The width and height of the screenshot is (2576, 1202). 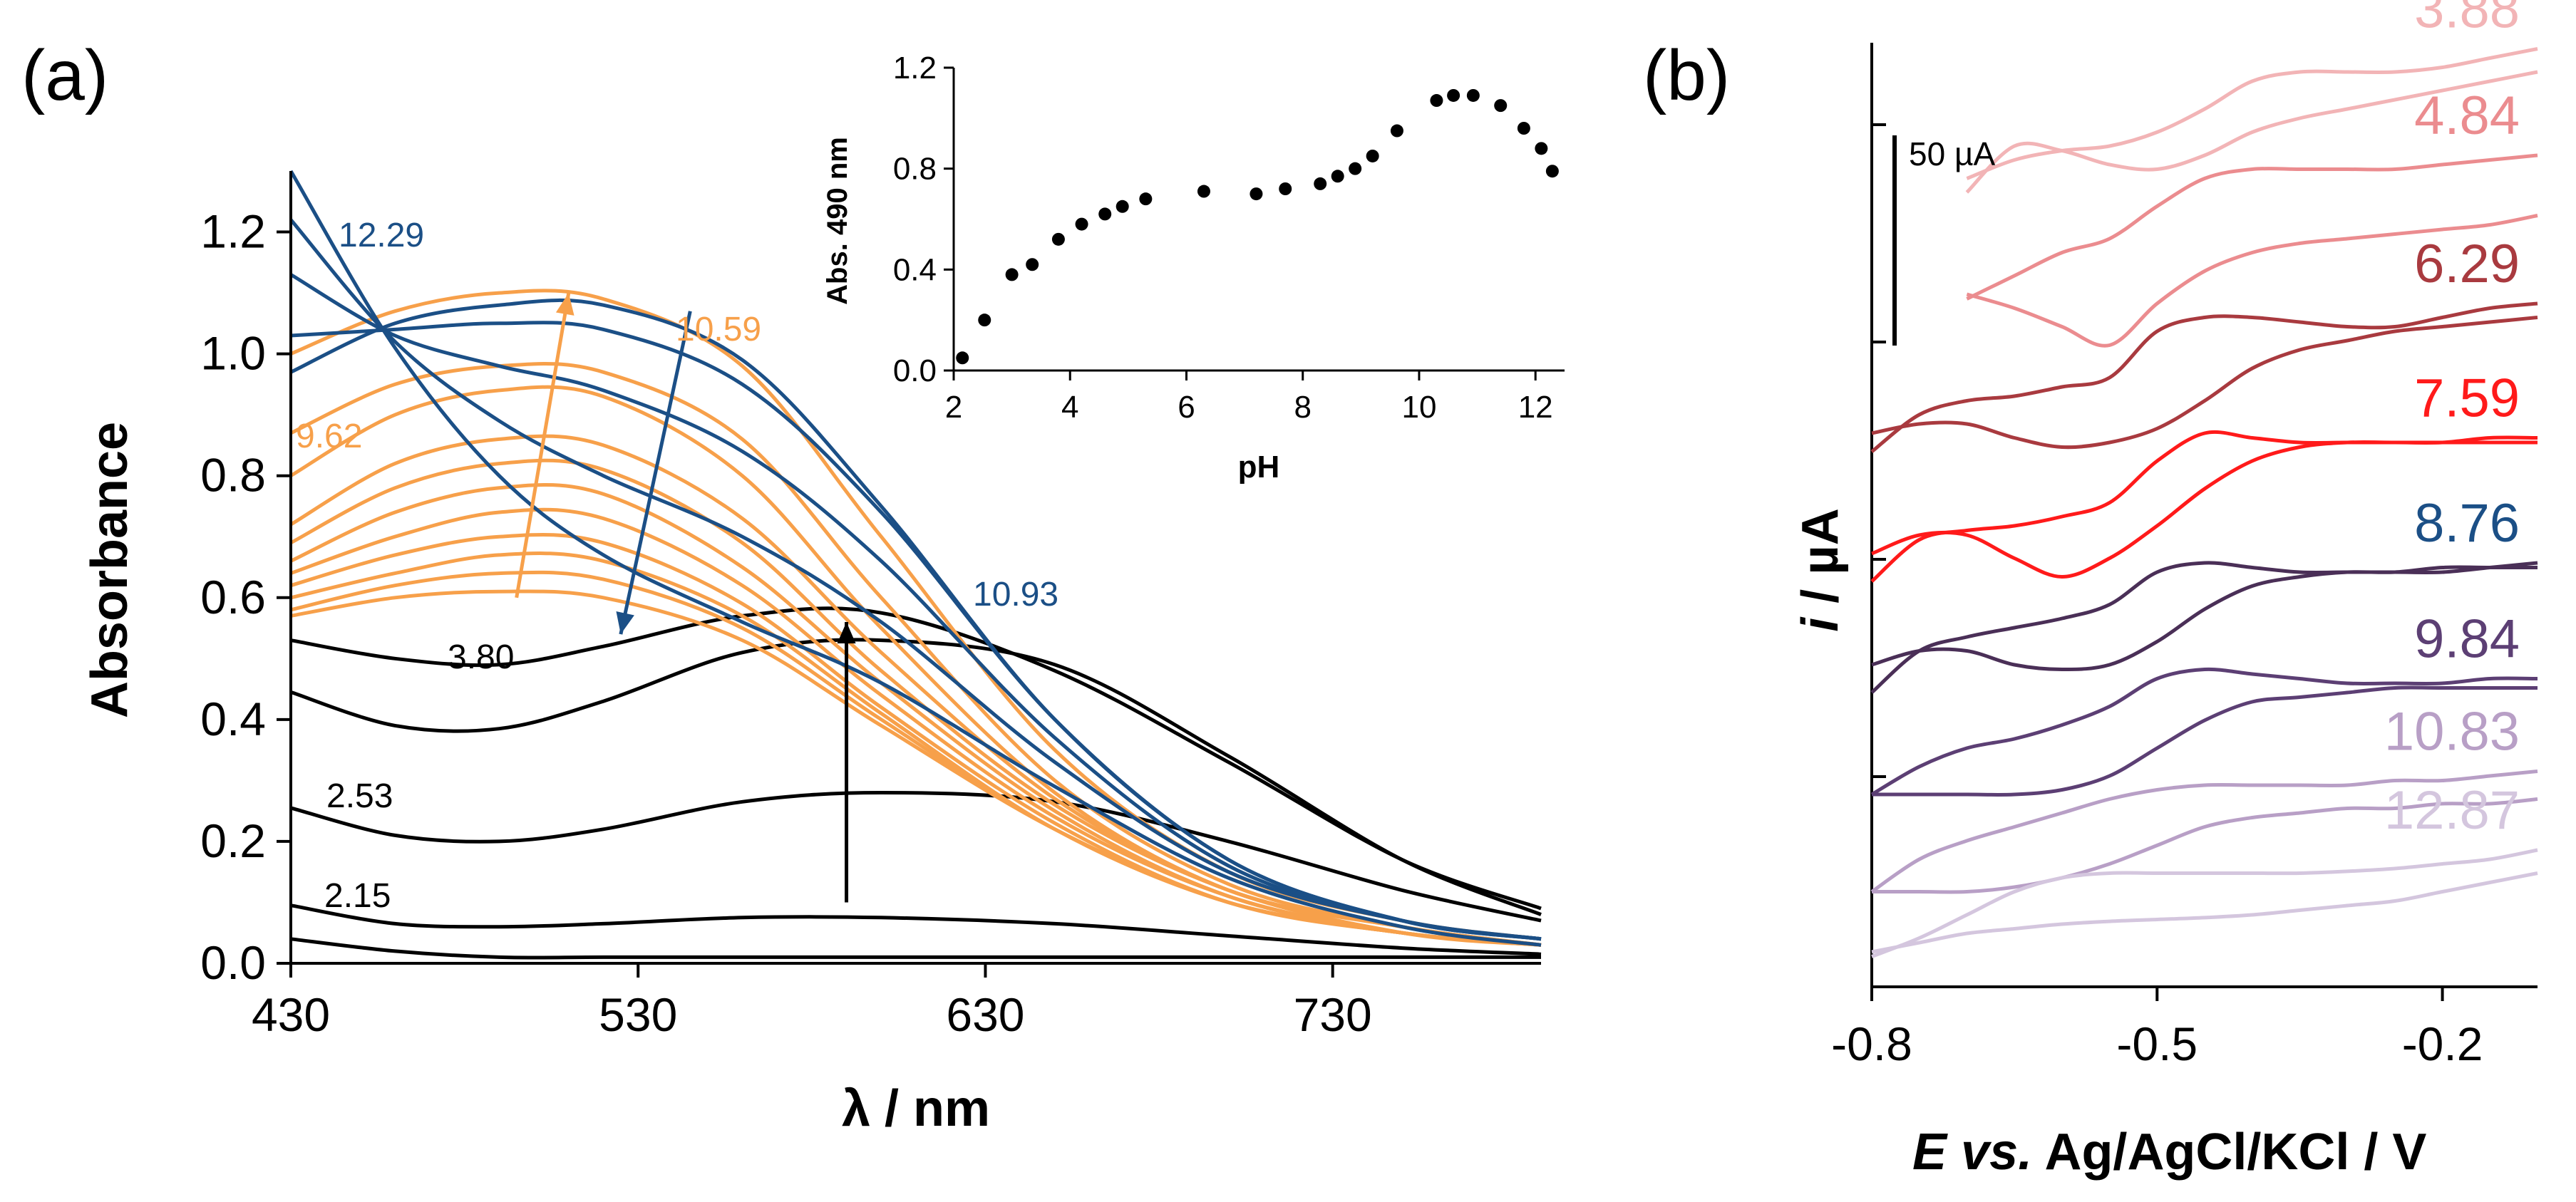 I want to click on ph-label: 12.87, so click(x=2452, y=811).